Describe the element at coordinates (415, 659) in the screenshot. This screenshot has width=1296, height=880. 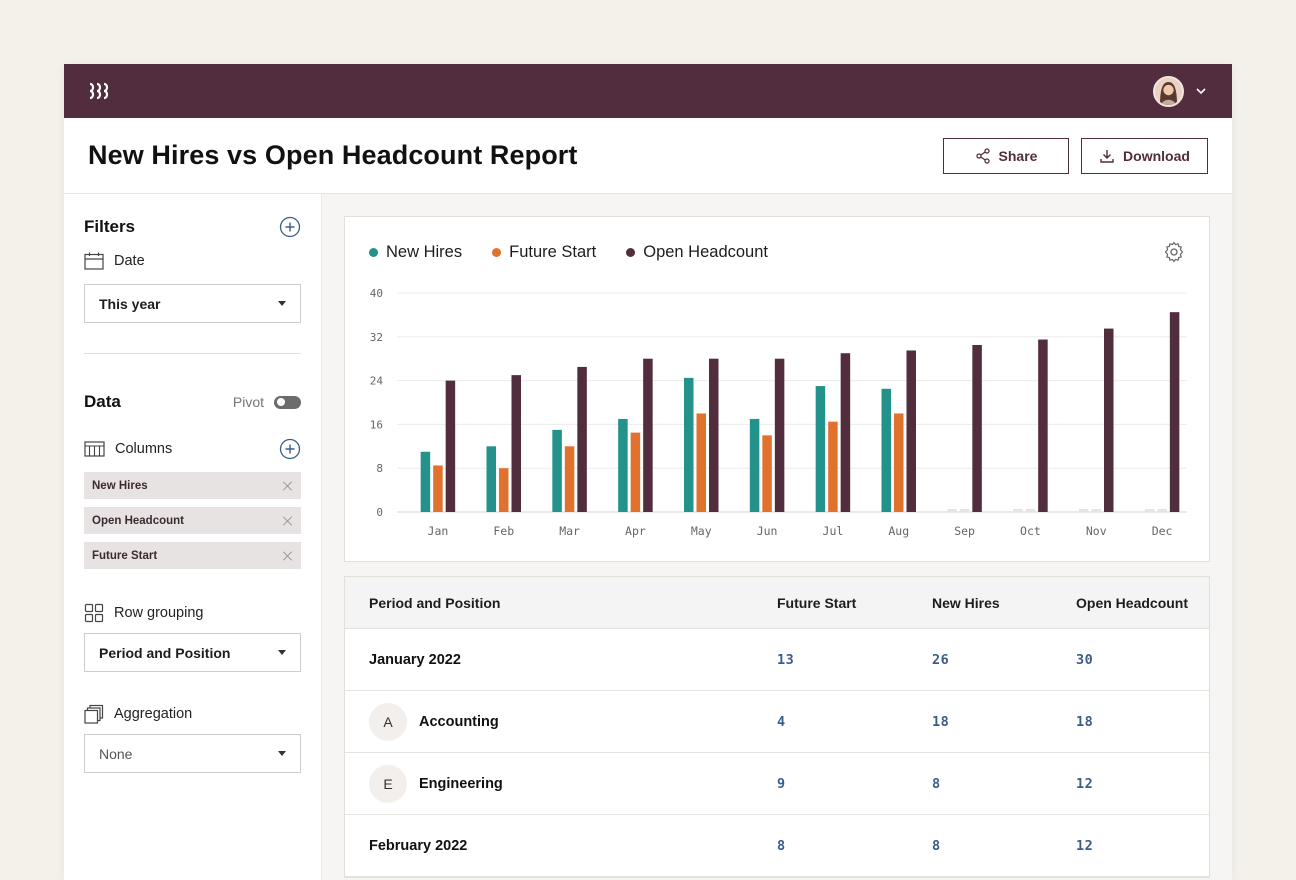
I see `period-label: January 2022` at that location.